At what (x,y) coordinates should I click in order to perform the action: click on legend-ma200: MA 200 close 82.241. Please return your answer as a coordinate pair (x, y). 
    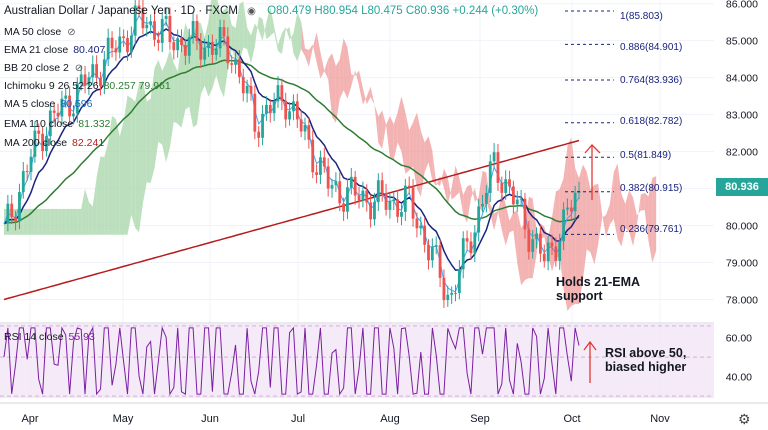
    Looking at the image, I should click on (54, 143).